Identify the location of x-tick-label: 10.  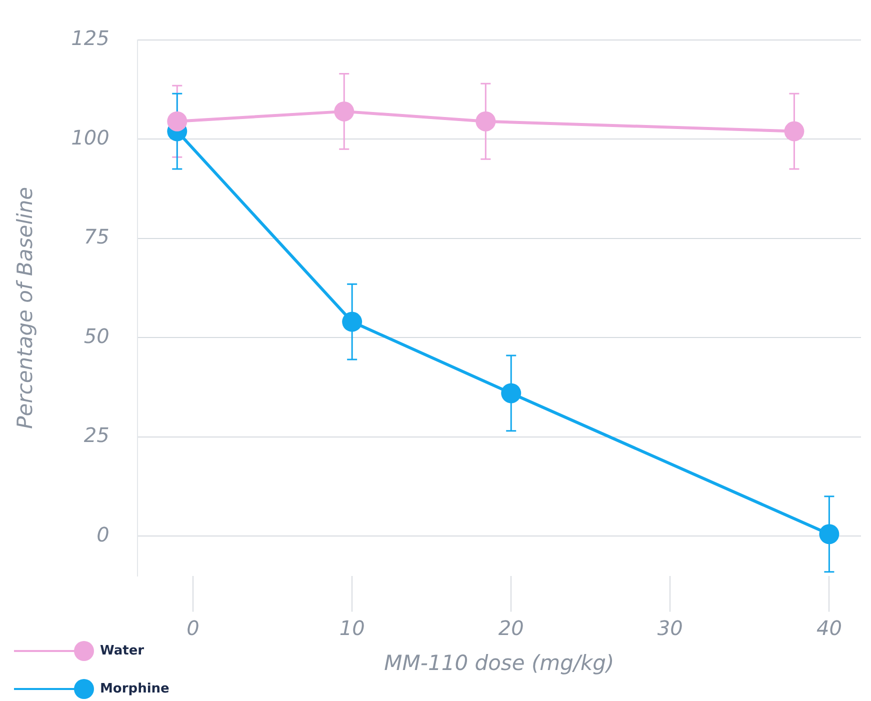
(352, 628).